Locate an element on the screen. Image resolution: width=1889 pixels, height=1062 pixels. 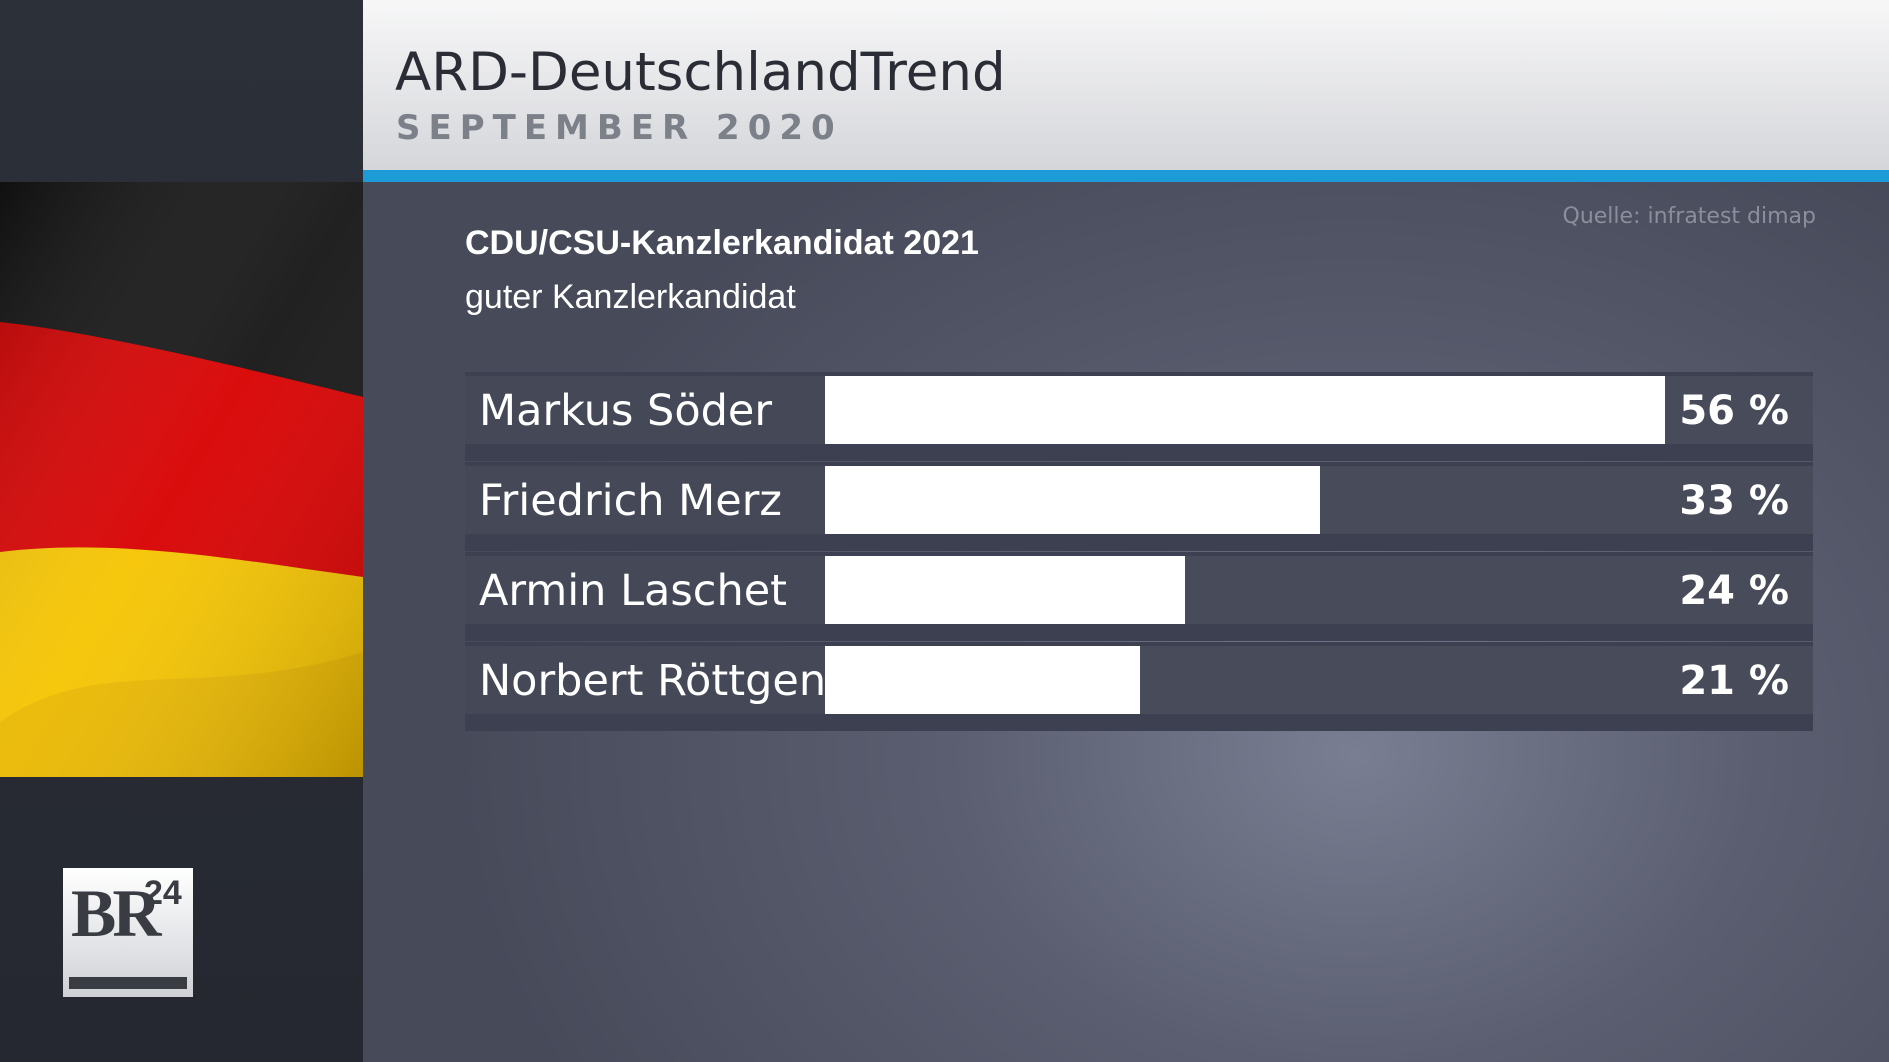
br24-logo: BR 24 is located at coordinates (128, 932).